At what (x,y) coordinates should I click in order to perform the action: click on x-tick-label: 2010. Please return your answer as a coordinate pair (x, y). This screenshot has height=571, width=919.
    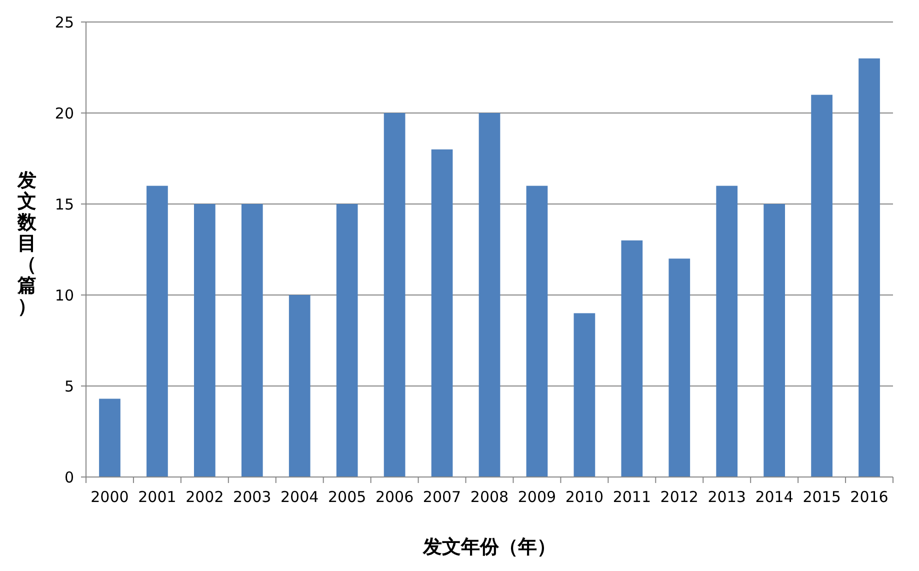
    Looking at the image, I should click on (584, 497).